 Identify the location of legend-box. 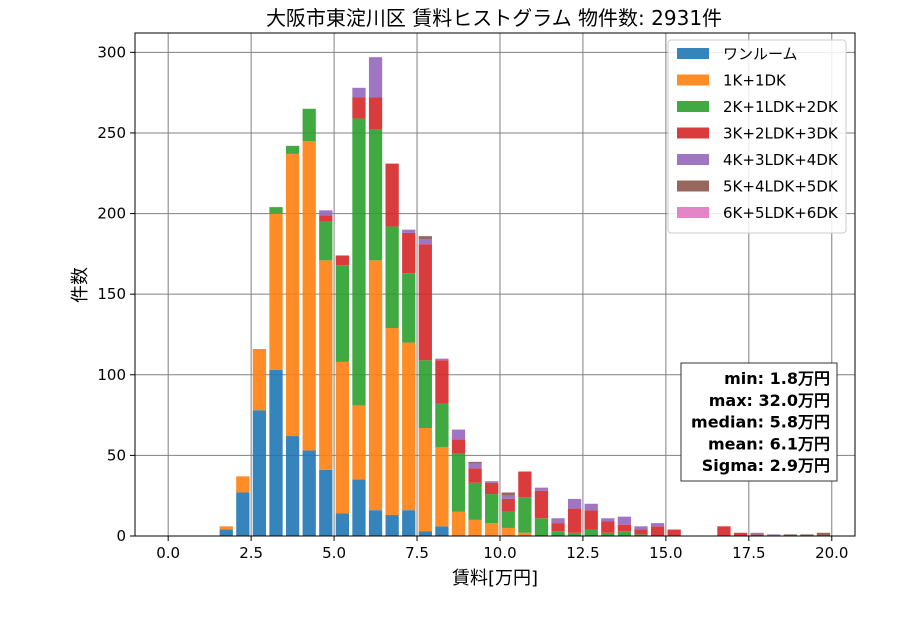
(757, 136).